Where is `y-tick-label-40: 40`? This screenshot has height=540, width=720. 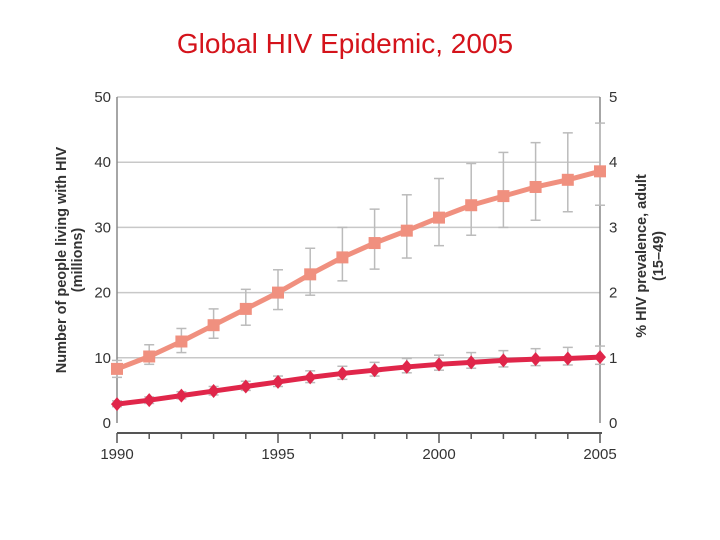
y-tick-label-40: 40 is located at coordinates (102, 162).